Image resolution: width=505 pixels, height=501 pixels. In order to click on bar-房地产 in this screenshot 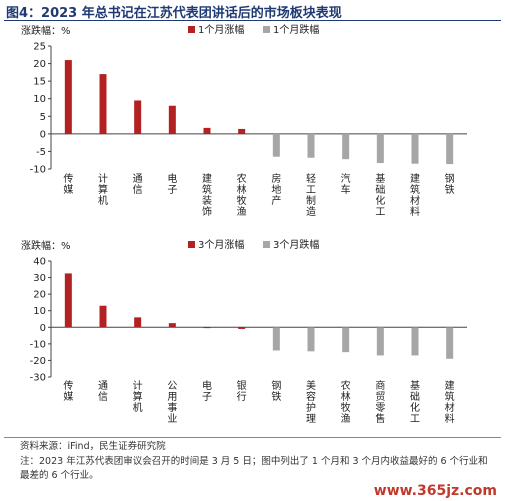, I will do `click(276, 145)`.